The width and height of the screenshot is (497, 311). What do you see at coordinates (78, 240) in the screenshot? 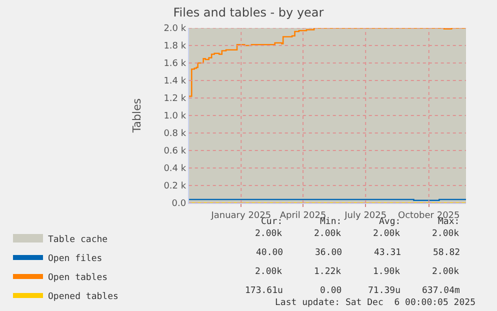
I see `legend-label: Table cache` at bounding box center [78, 240].